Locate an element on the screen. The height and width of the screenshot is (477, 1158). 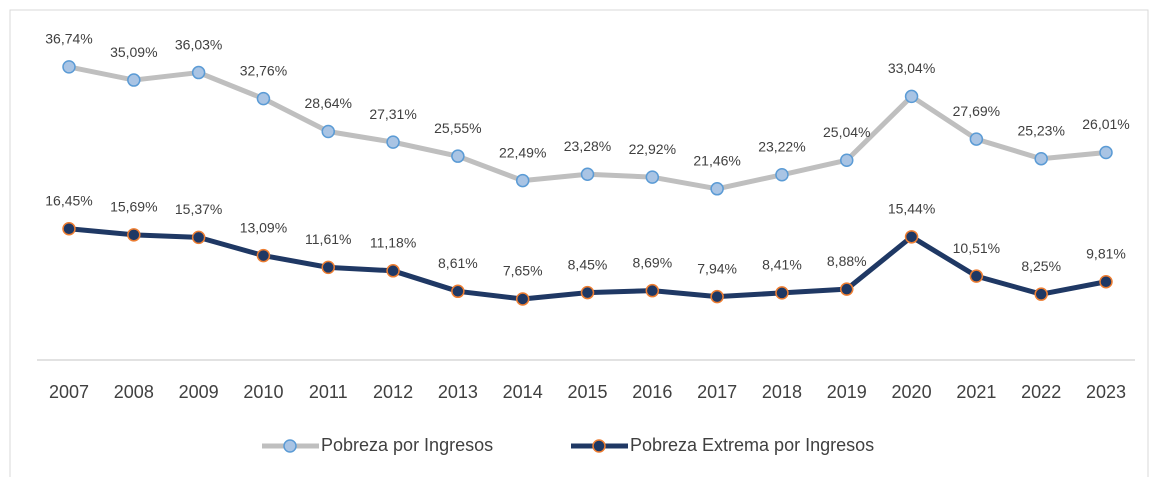
x-tick-label: 2008 is located at coordinates (134, 392).